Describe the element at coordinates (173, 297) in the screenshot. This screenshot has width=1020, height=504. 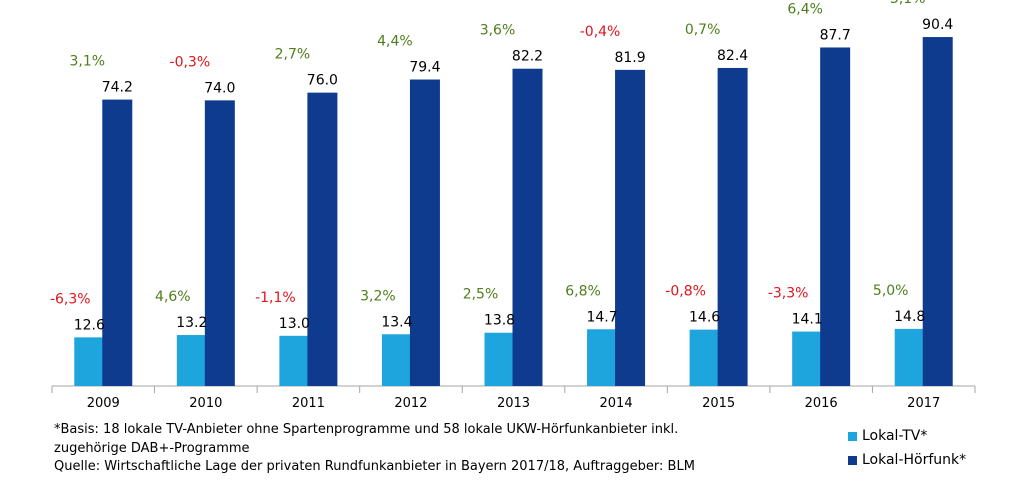
I see `change-label: 4,6%` at that location.